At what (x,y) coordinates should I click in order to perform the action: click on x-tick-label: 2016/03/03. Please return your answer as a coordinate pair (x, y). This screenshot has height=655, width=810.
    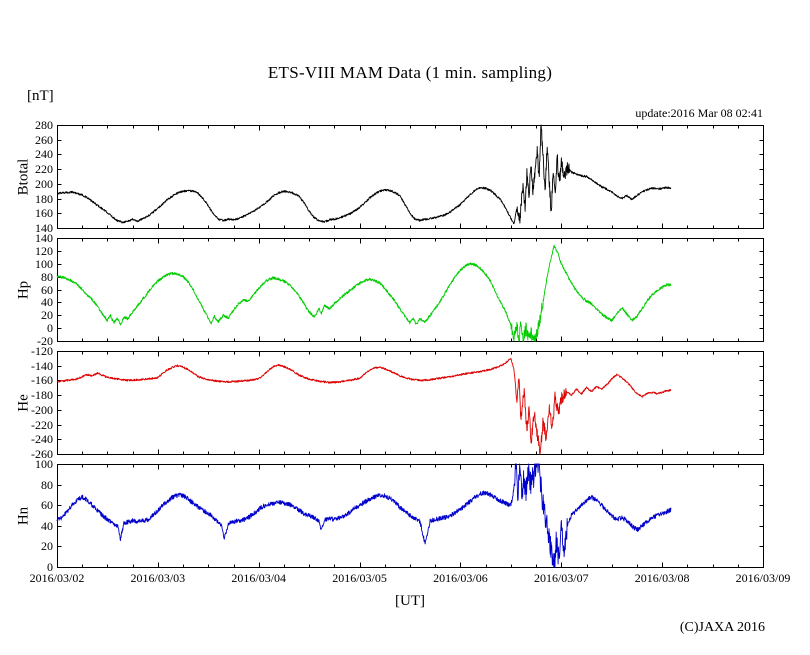
    Looking at the image, I should click on (158, 578).